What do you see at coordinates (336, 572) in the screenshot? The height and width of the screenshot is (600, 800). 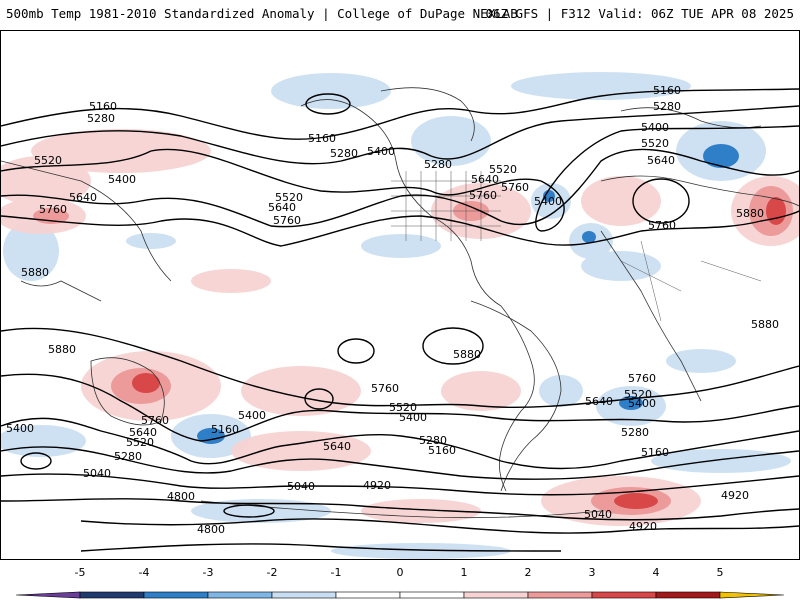 I see `colorbar-tick-label: -1` at bounding box center [336, 572].